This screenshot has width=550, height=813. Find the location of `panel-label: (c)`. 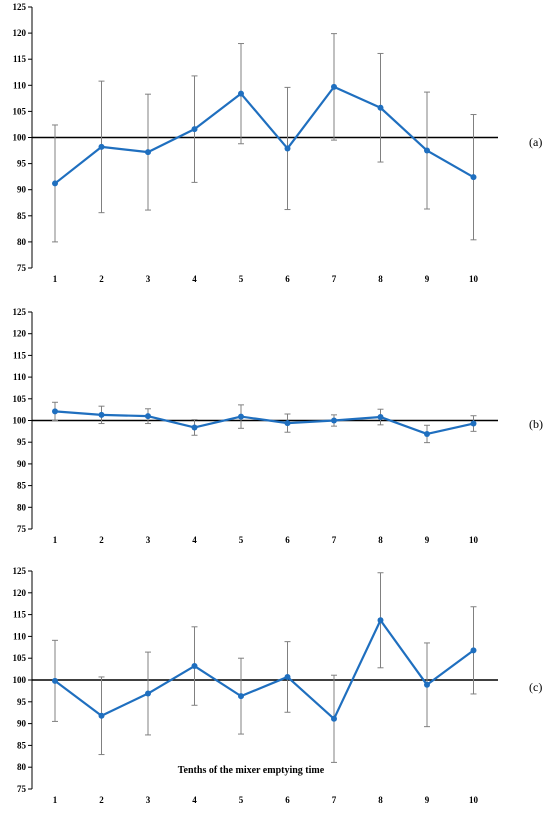

panel-label: (c) is located at coordinates (535, 687).